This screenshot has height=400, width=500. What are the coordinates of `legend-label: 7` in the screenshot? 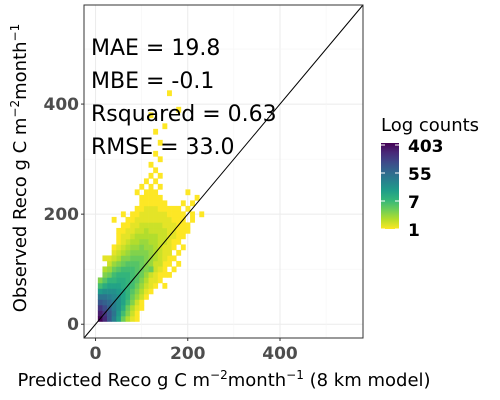 It's located at (414, 203).